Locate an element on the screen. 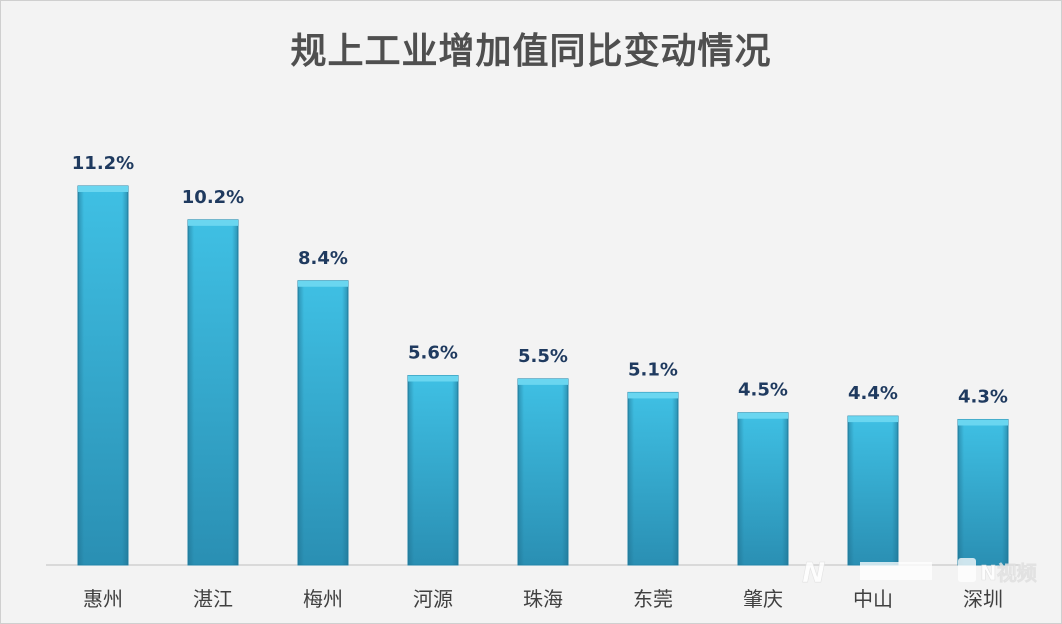  x-tick-label: 湛江 is located at coordinates (213, 599).